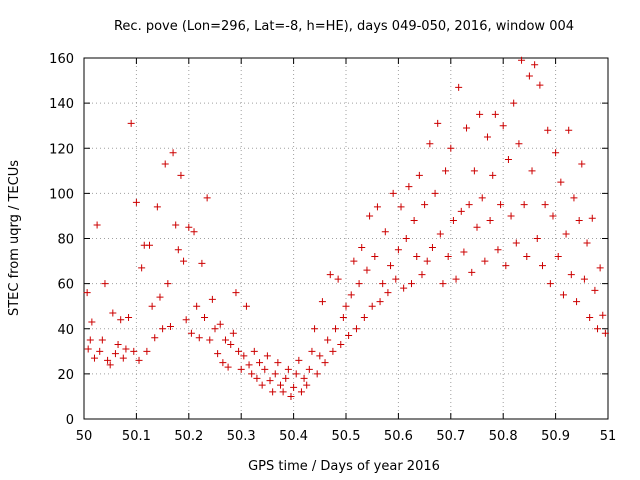  I want to click on x-tick-label: 50.3, so click(241, 436).